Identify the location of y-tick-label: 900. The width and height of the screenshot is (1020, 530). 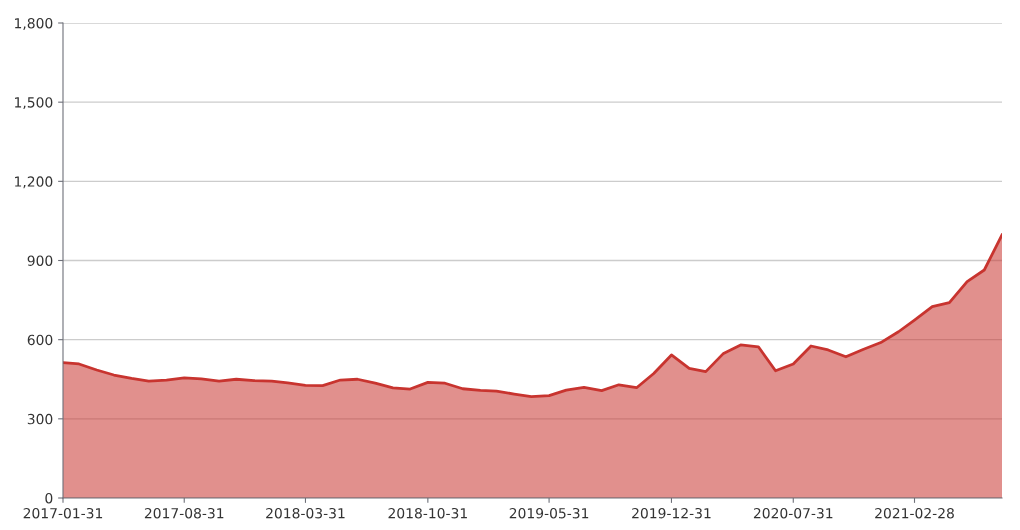
(40, 260).